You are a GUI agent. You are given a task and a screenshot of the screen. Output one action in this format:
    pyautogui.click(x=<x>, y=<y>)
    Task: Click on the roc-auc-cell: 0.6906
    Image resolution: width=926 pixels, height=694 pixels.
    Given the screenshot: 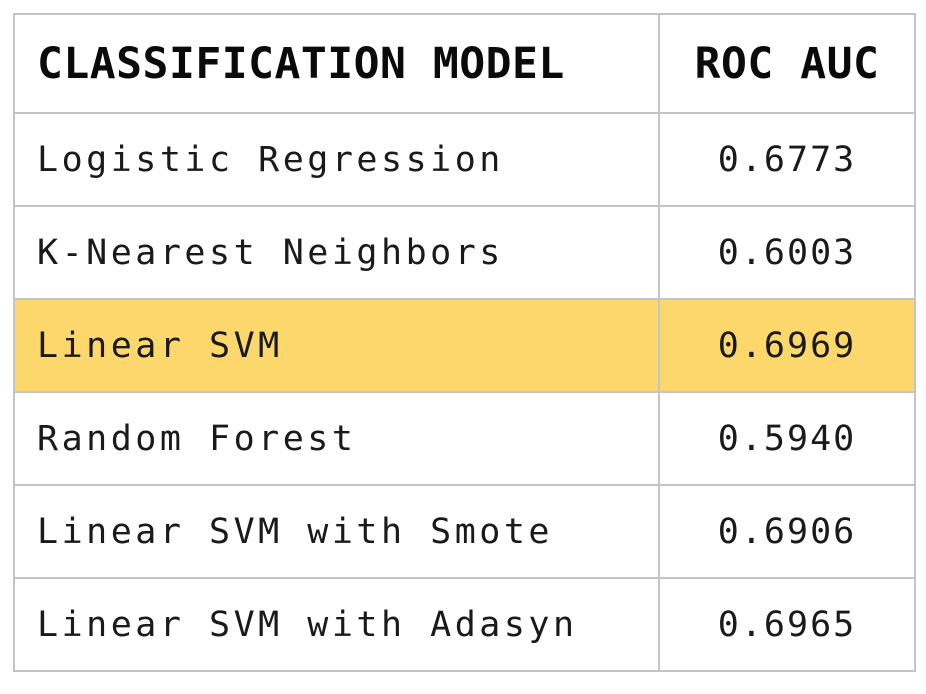 What is the action you would take?
    pyautogui.click(x=787, y=531)
    